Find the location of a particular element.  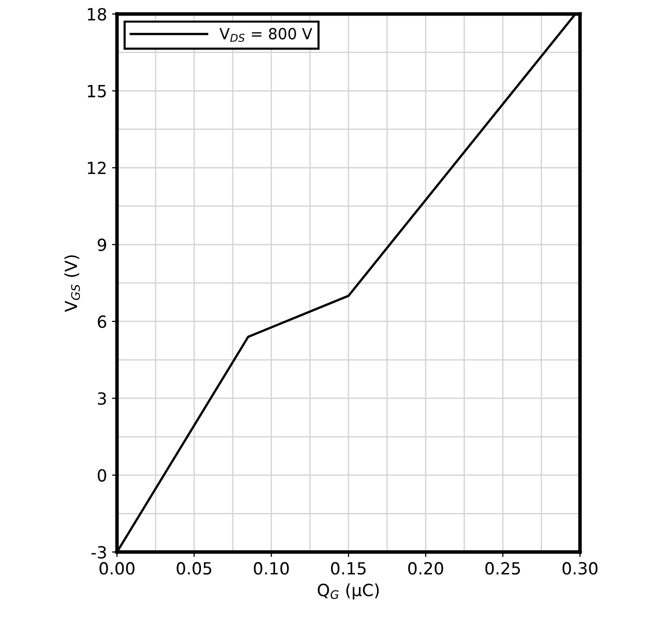

y-tick-label: 15 is located at coordinates (97, 91).